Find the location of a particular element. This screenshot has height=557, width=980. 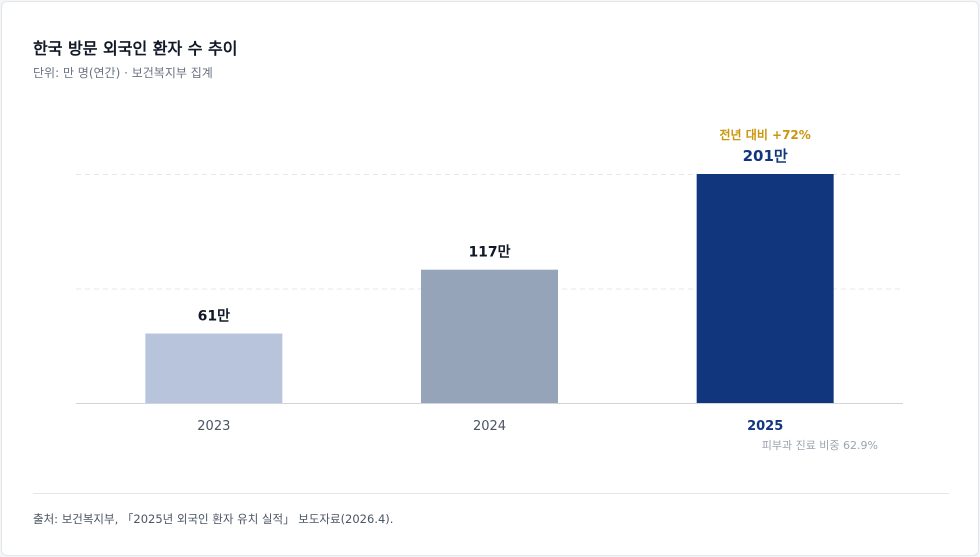

bar-2025 is located at coordinates (765, 288).